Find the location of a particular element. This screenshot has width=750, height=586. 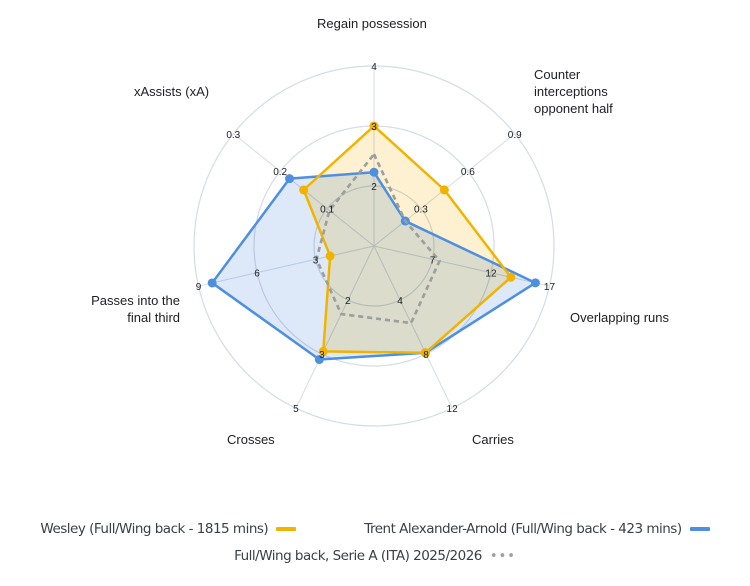

legend-swatch-gold-icon is located at coordinates (286, 529).